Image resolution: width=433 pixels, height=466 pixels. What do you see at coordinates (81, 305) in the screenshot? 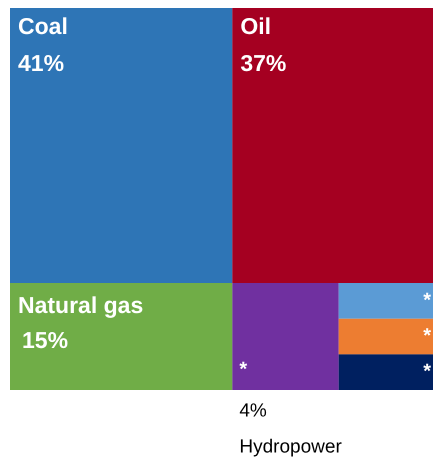
I see `category-label: Natural gas` at bounding box center [81, 305].